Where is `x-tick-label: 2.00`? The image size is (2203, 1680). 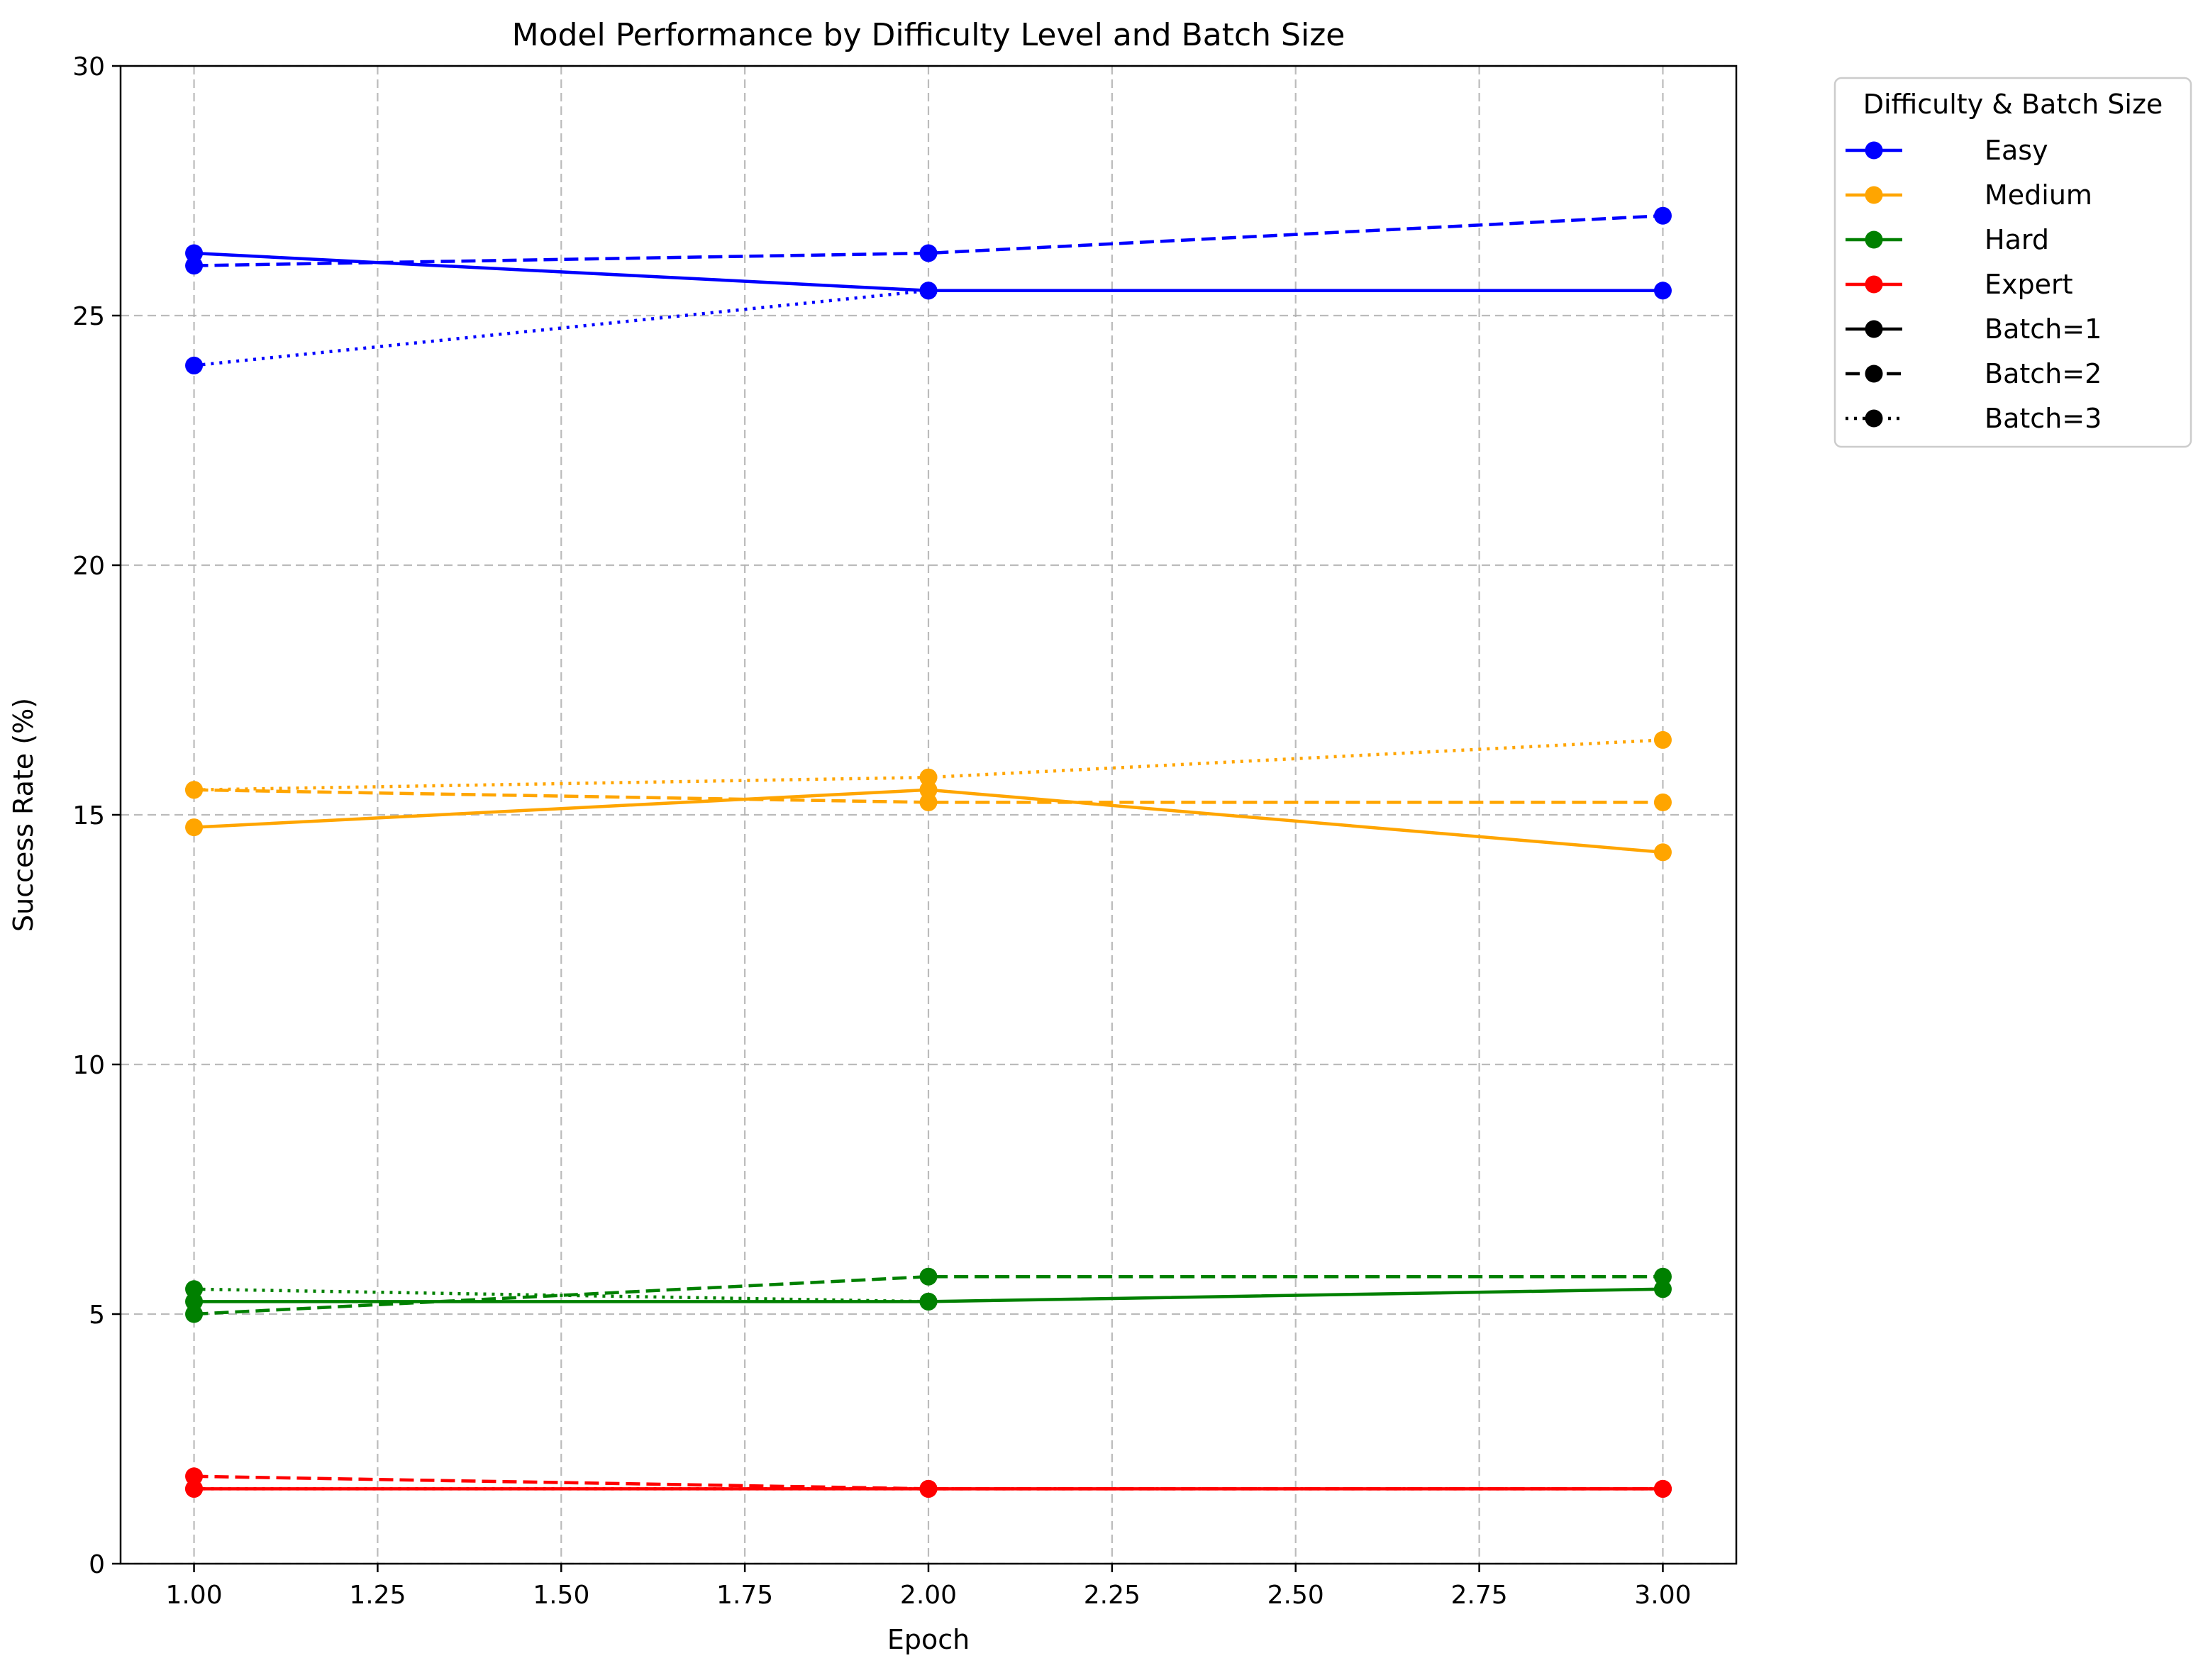 x-tick-label: 2.00 is located at coordinates (928, 1595).